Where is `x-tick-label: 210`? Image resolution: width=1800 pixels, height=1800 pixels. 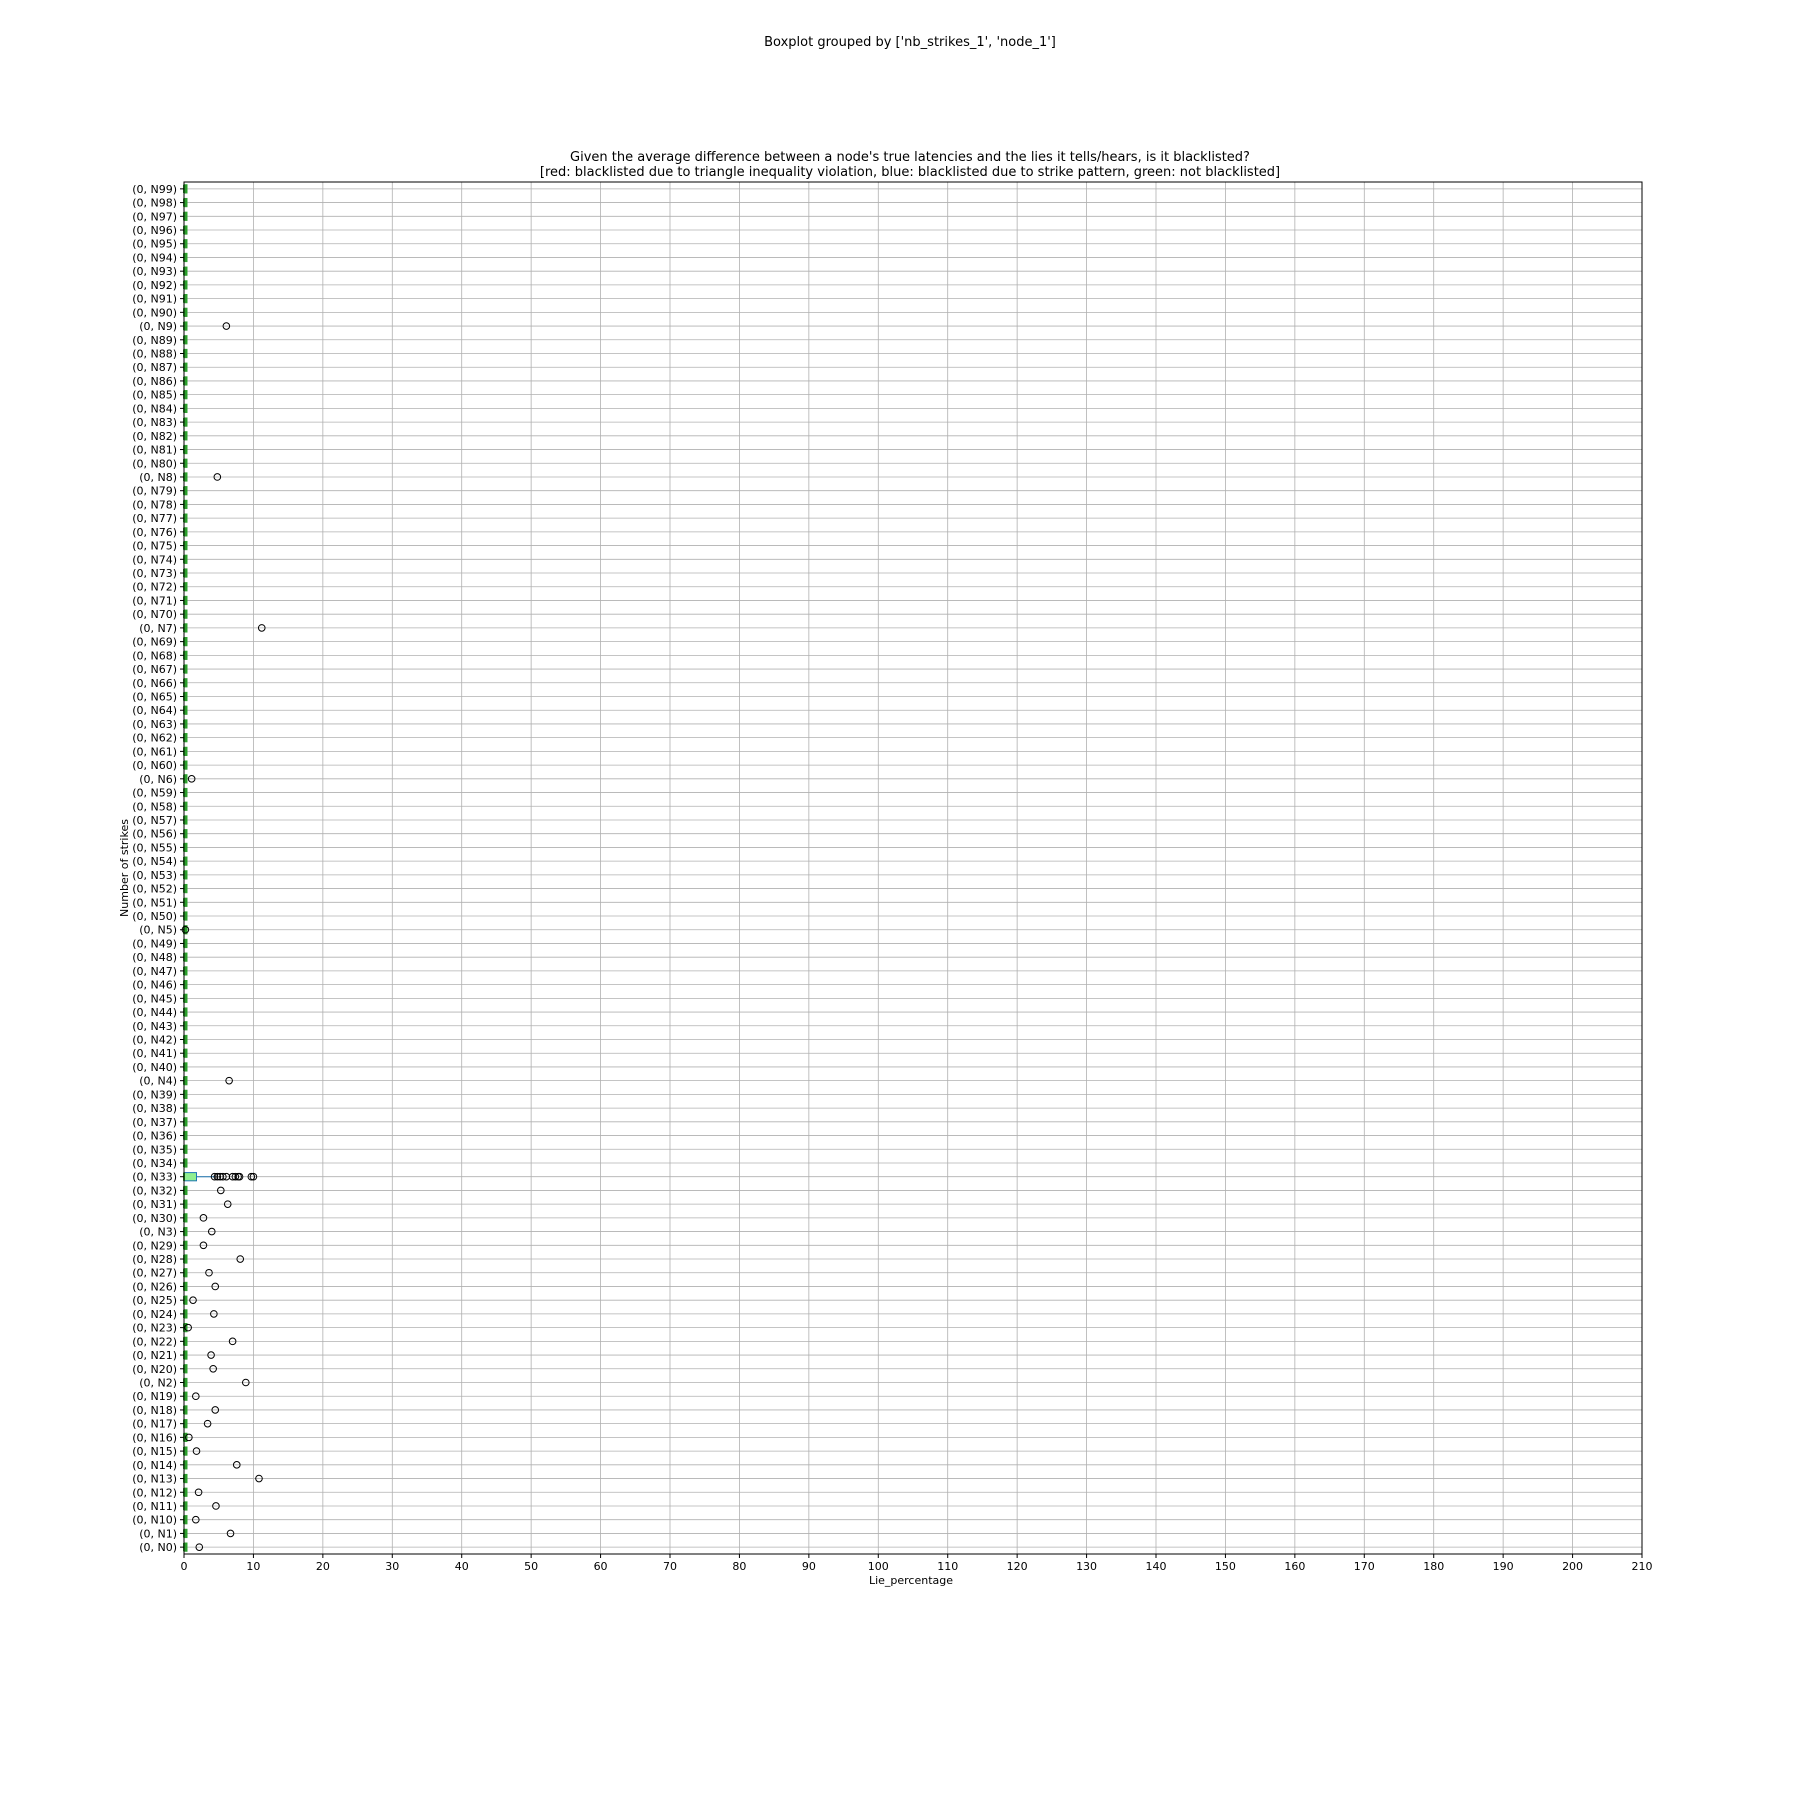
x-tick-label: 210 is located at coordinates (1642, 1566).